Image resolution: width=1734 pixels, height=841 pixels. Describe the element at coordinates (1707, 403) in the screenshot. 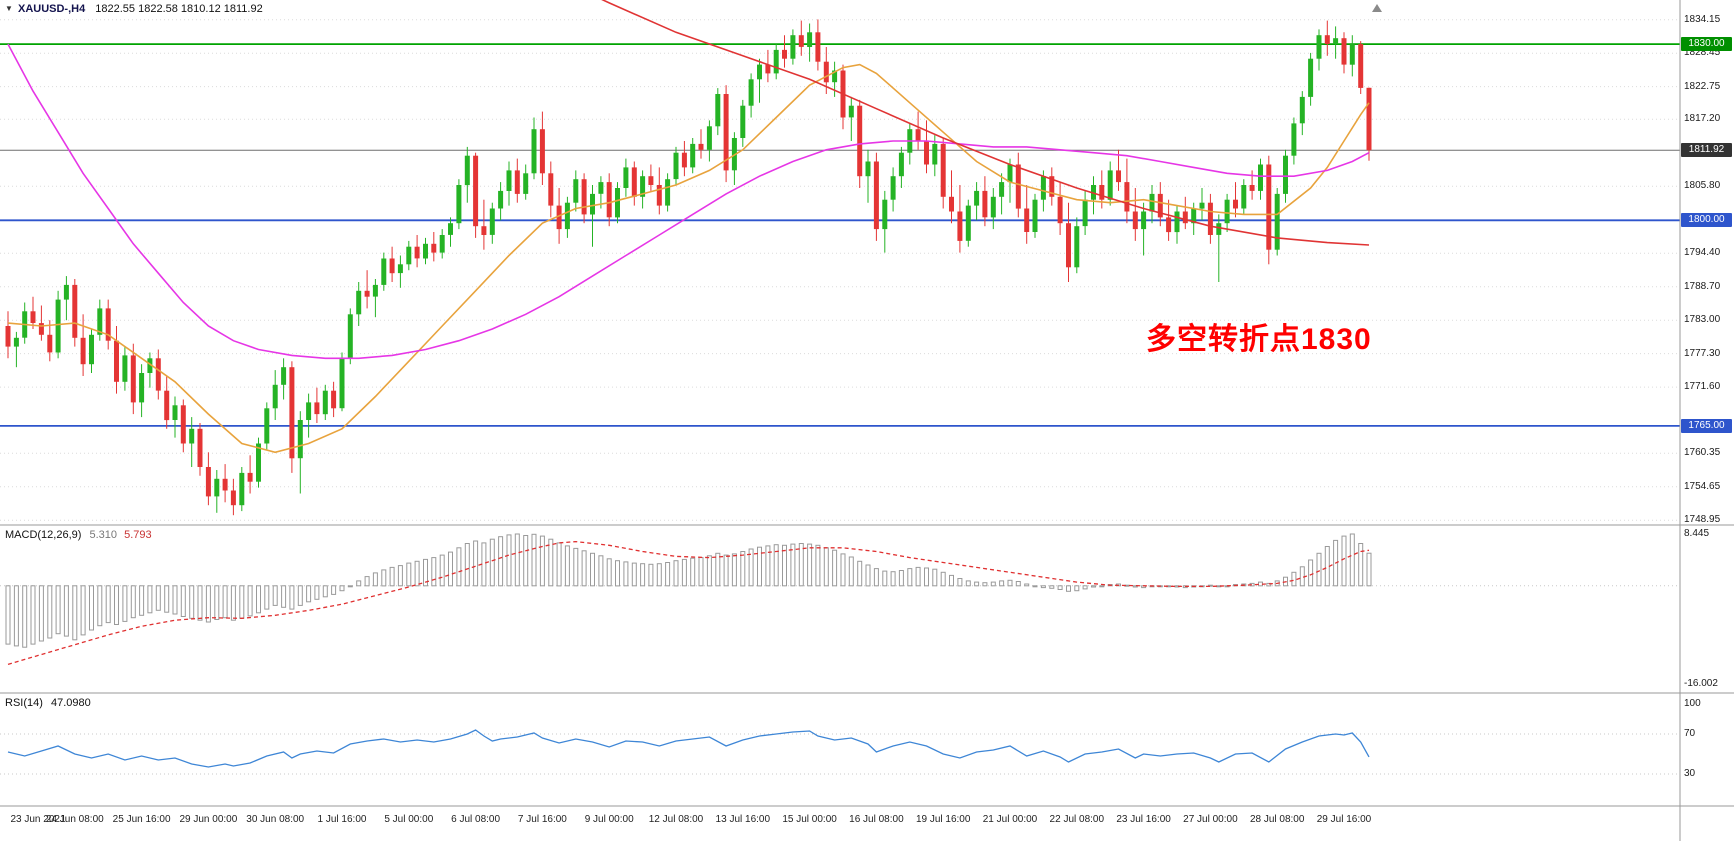

I see `price-axis` at that location.